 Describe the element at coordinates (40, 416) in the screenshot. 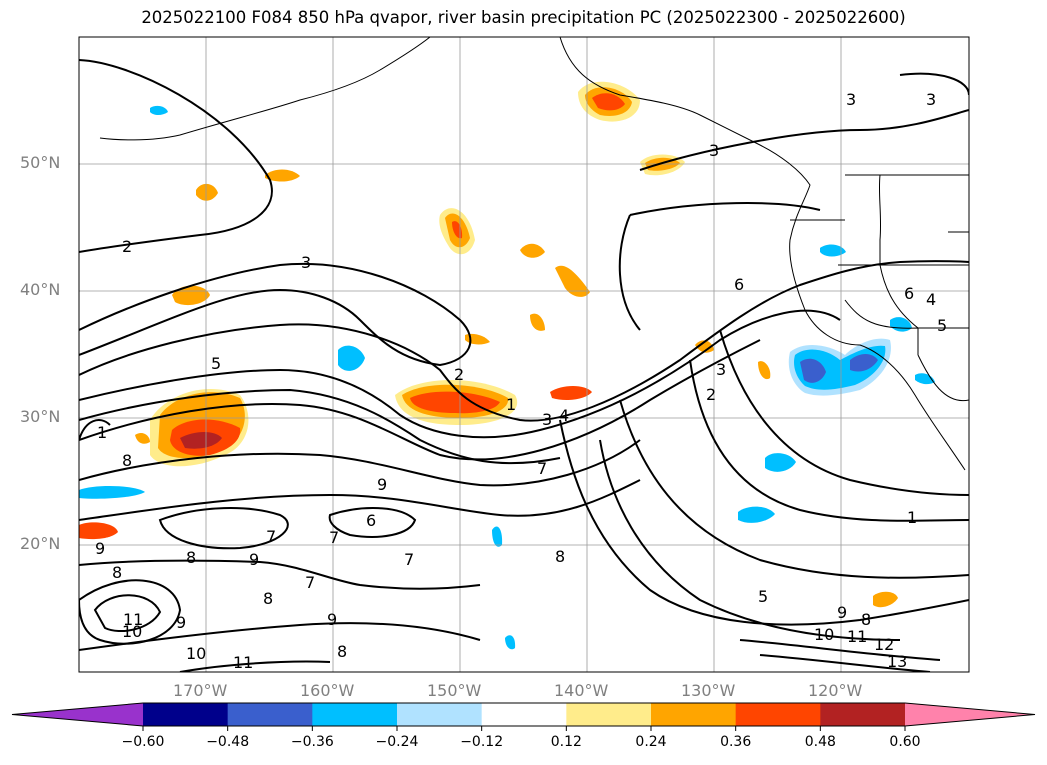

I see `lat-label-30n: 30°N` at that location.